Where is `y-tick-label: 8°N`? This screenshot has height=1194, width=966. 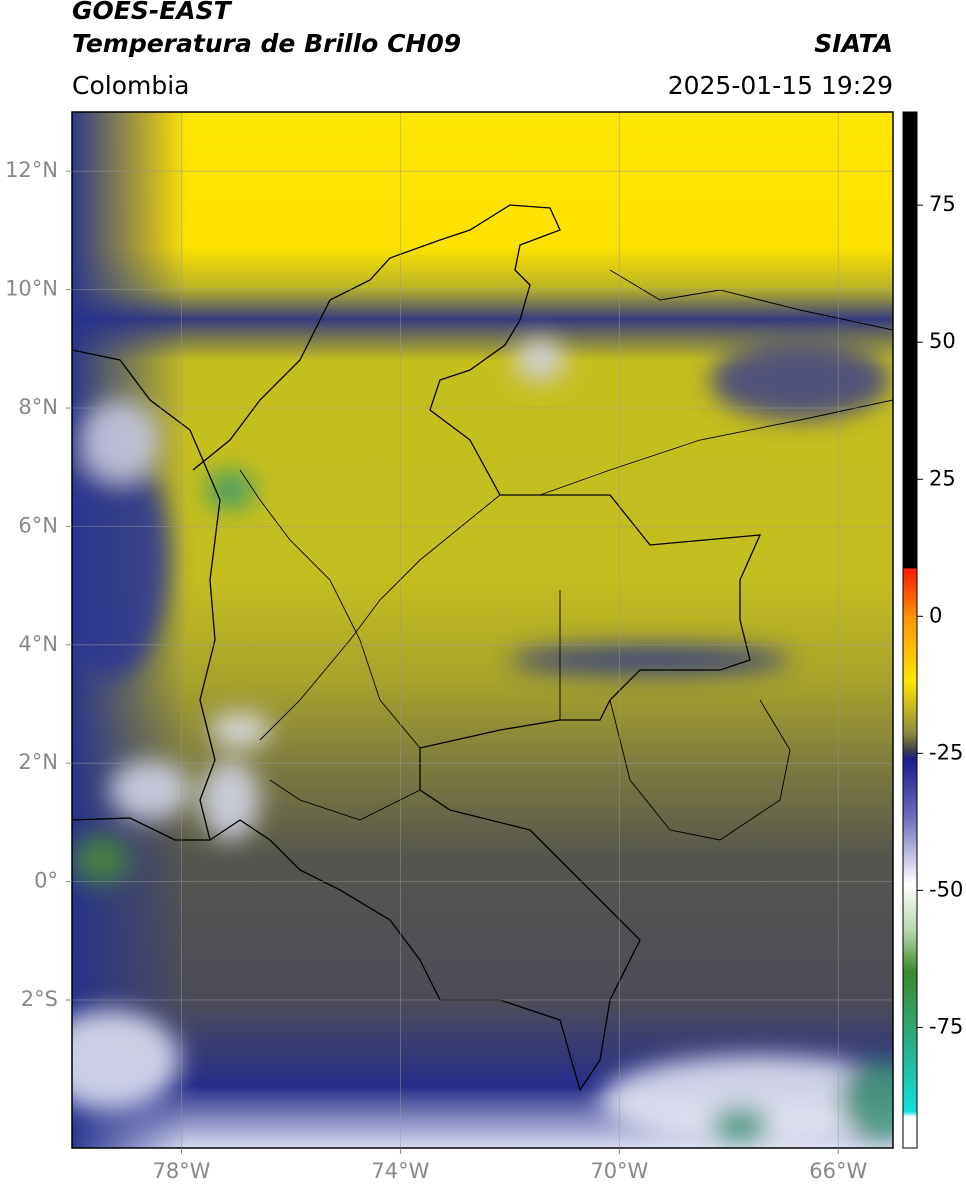
y-tick-label: 8°N is located at coordinates (38, 407).